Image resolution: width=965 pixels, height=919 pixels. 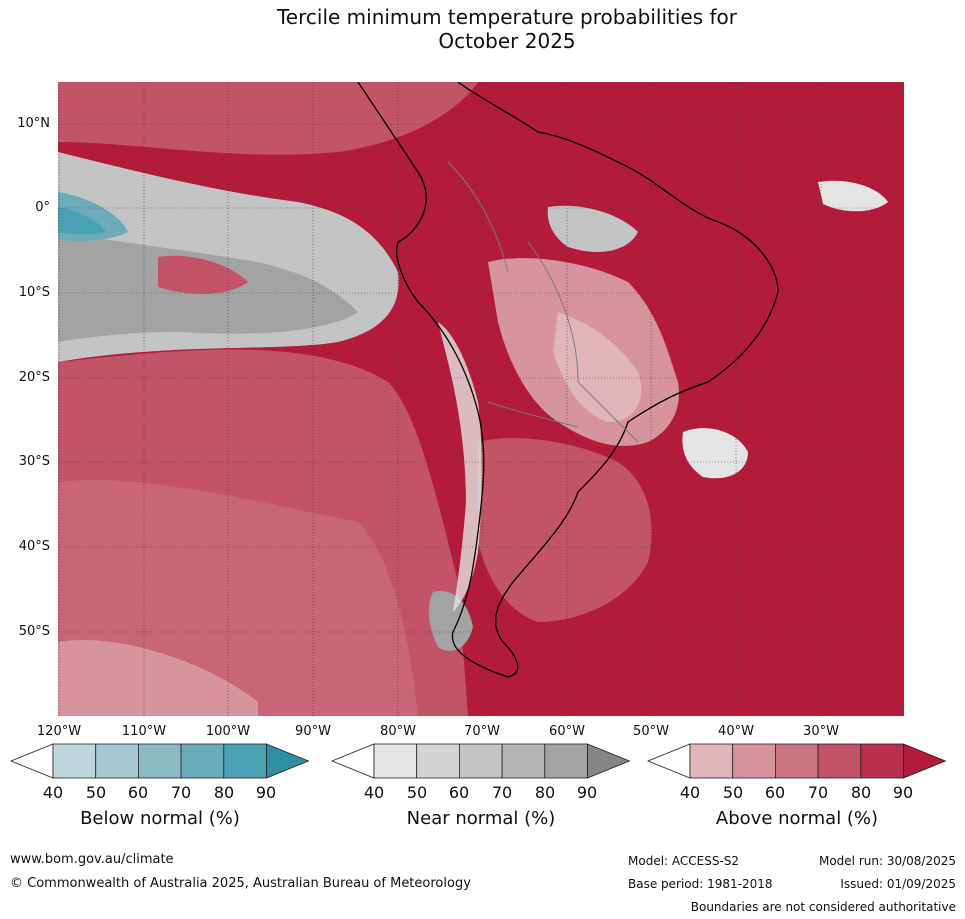 I want to click on caribbean-region, so click(x=268, y=118).